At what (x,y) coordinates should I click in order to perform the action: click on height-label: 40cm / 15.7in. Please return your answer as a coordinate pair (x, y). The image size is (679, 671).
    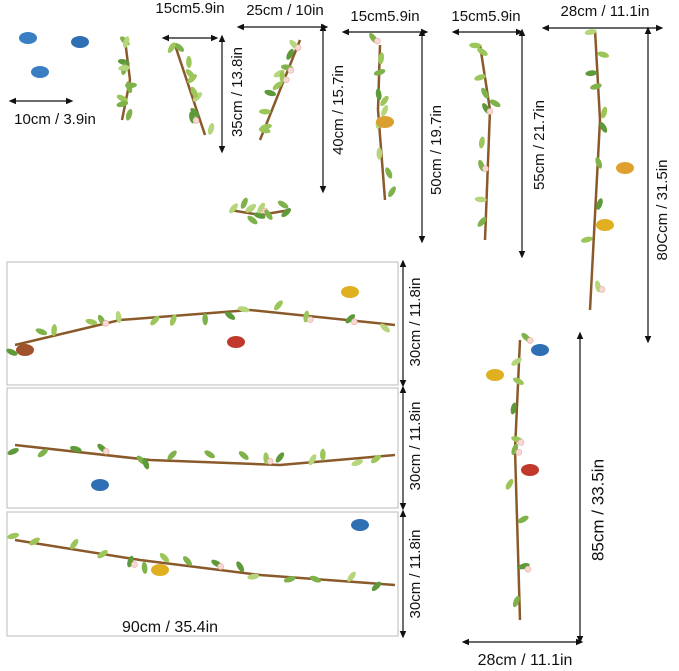
    Looking at the image, I should click on (338, 110).